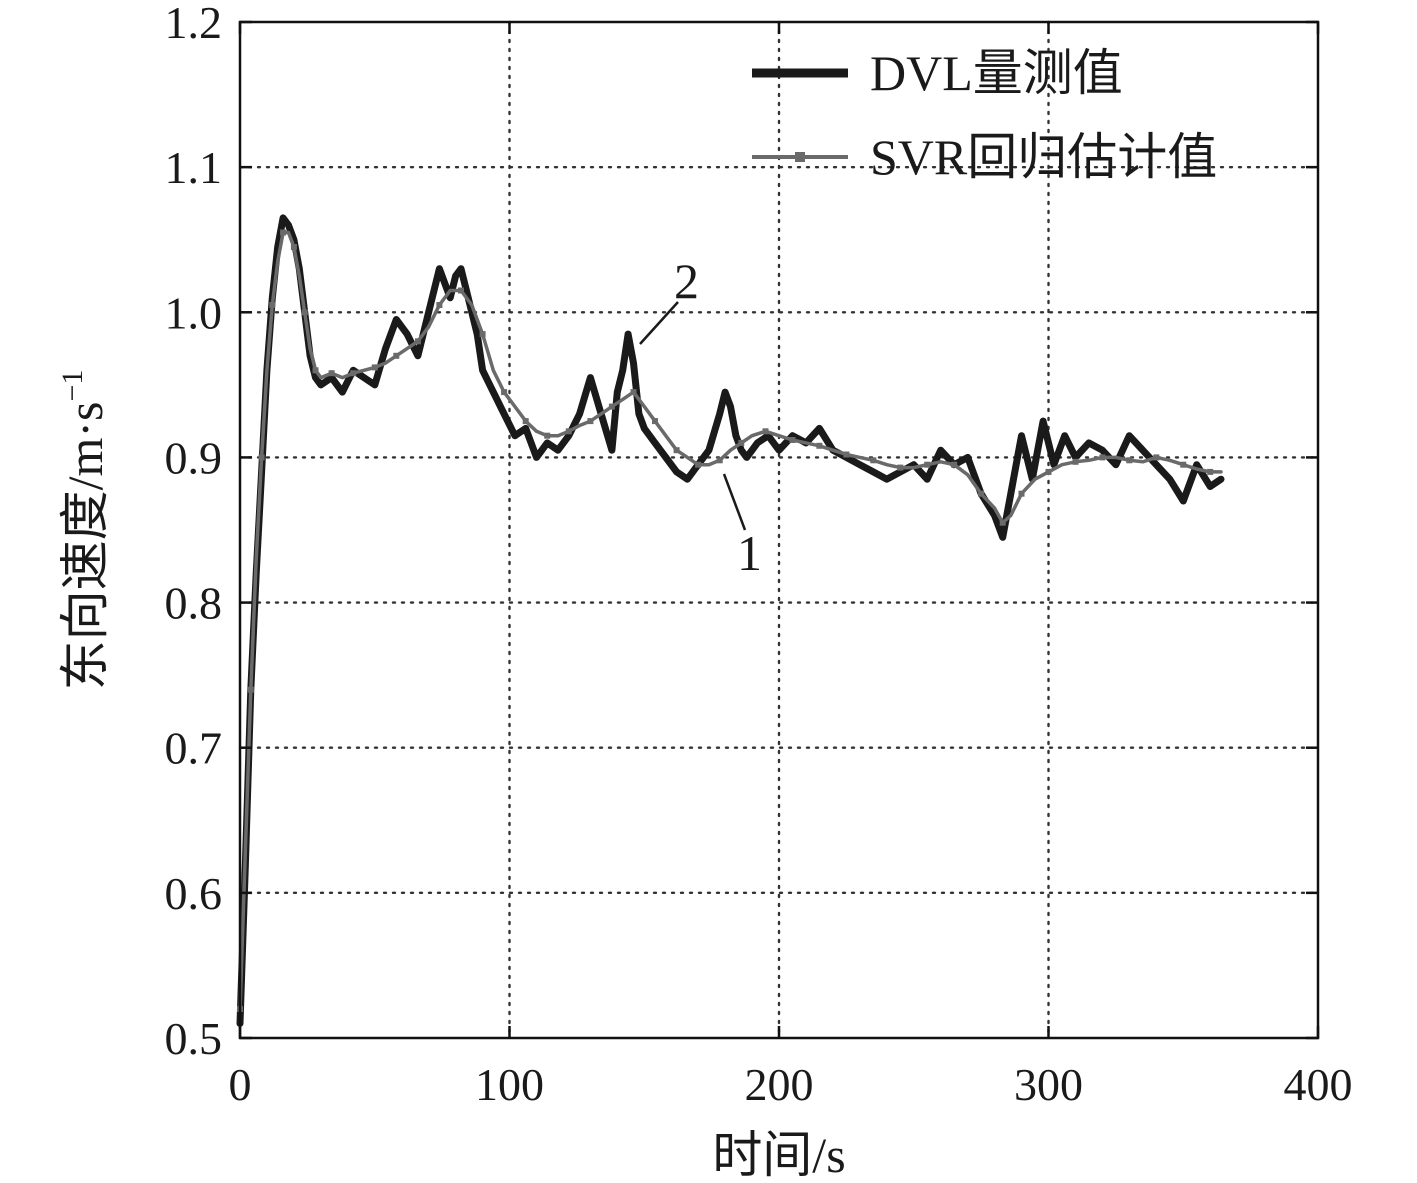 Image resolution: width=1417 pixels, height=1183 pixels. What do you see at coordinates (240, 1084) in the screenshot?
I see `x-tick-label: 0` at bounding box center [240, 1084].